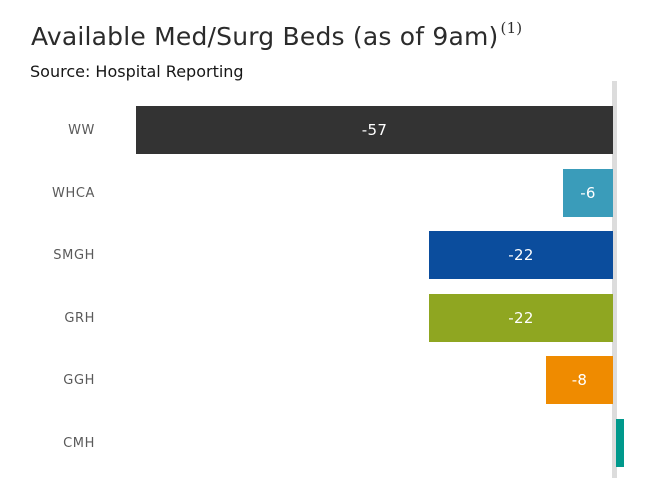 Image resolution: width=668 pixels, height=478 pixels. Describe the element at coordinates (334, 380) in the screenshot. I see `bar-row: GGH -8` at that location.